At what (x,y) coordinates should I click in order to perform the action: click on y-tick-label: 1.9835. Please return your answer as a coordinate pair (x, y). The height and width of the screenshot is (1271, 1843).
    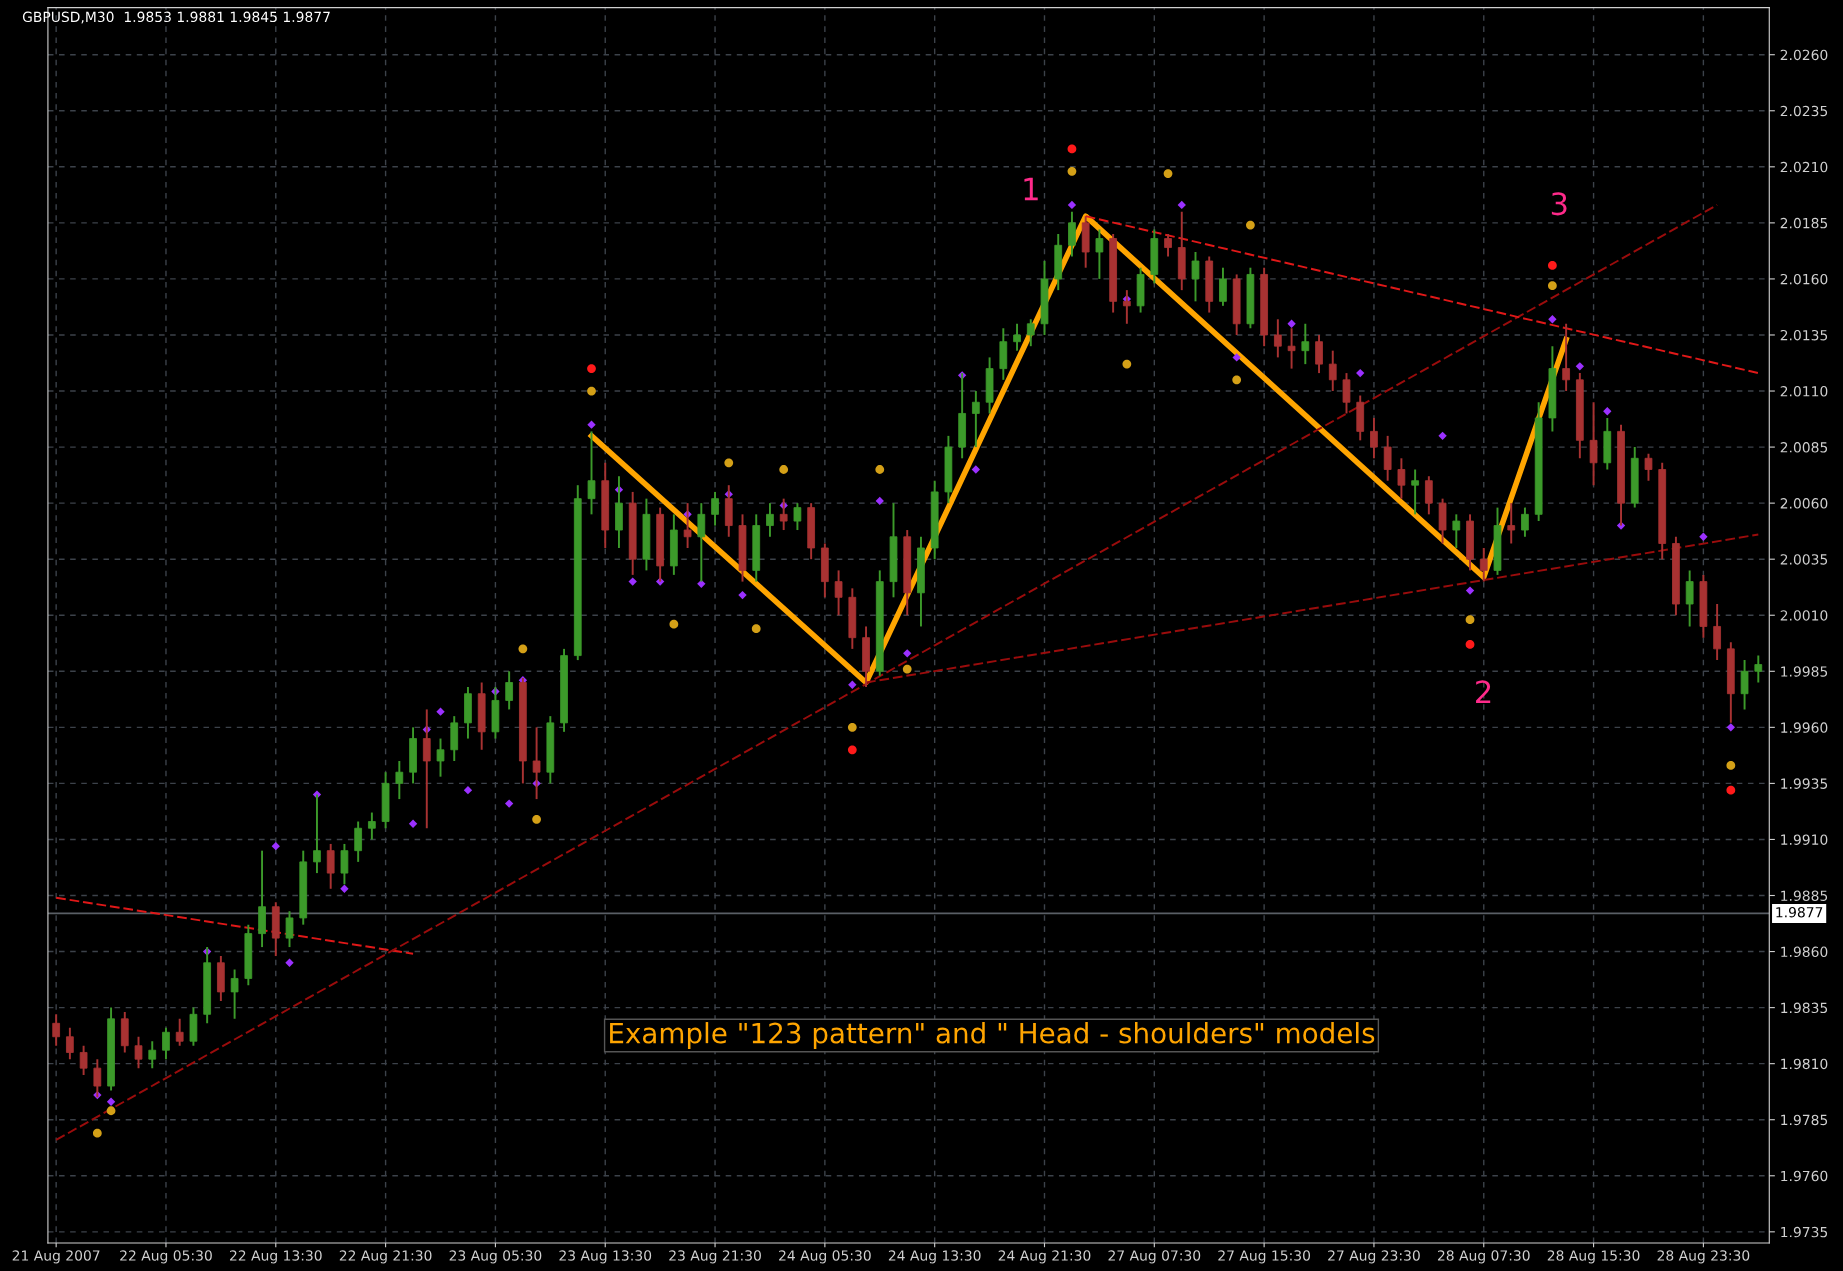
    Looking at the image, I should click on (1804, 1008).